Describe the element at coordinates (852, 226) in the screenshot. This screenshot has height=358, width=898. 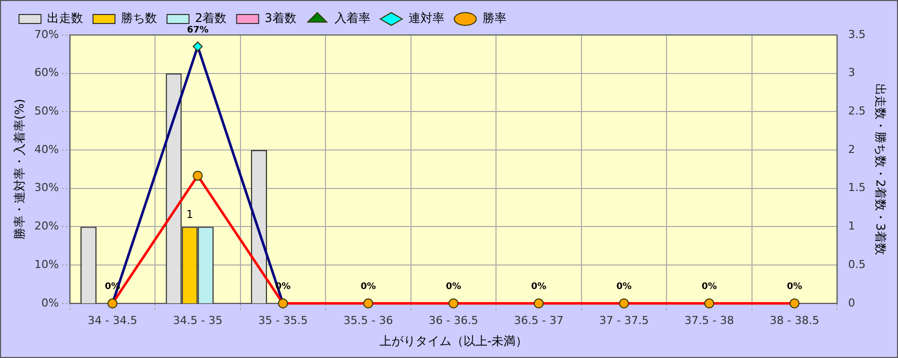
I see `y2-tick-label: 1` at that location.